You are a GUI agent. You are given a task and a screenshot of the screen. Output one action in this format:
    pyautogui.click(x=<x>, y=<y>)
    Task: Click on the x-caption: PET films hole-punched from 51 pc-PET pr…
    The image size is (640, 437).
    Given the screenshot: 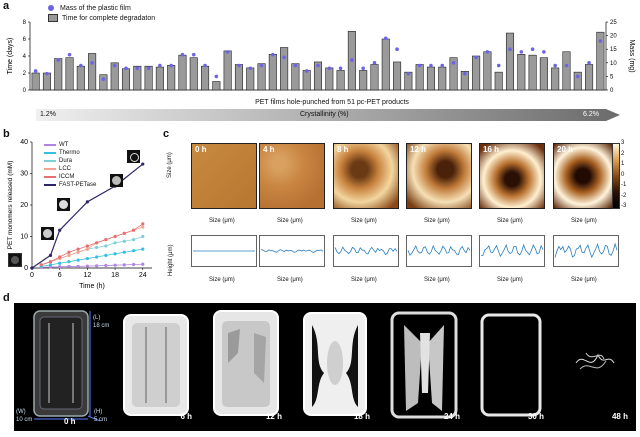 What is the action you would take?
    pyautogui.click(x=332, y=102)
    